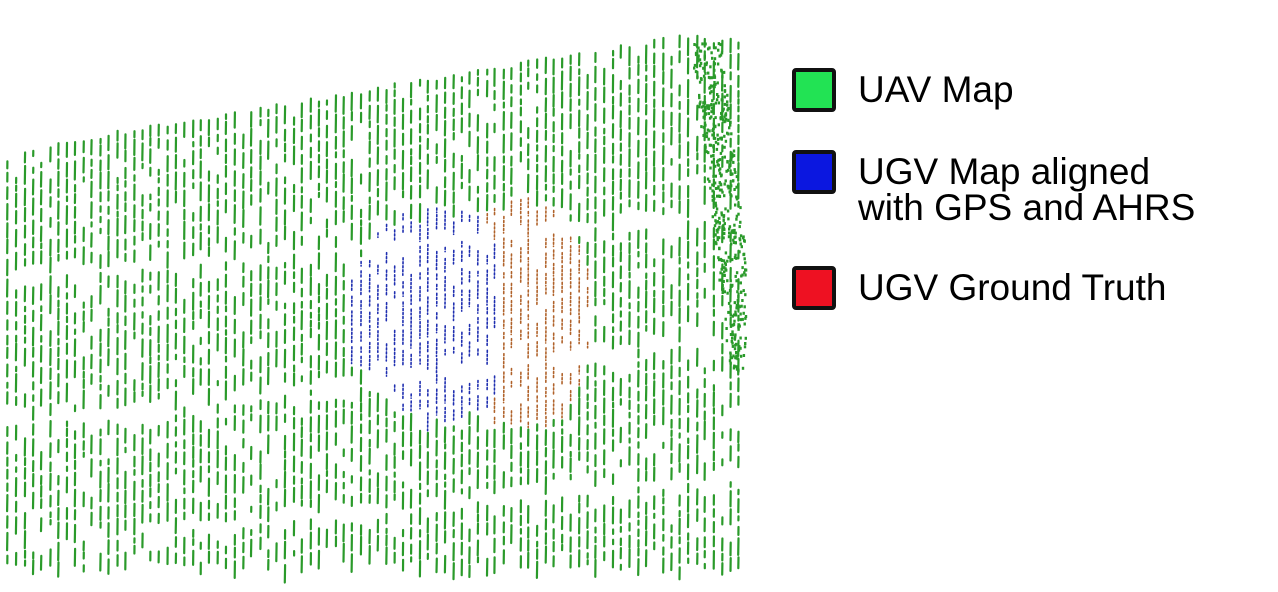 The image size is (1278, 592). I want to click on blue-square-icon, so click(814, 172).